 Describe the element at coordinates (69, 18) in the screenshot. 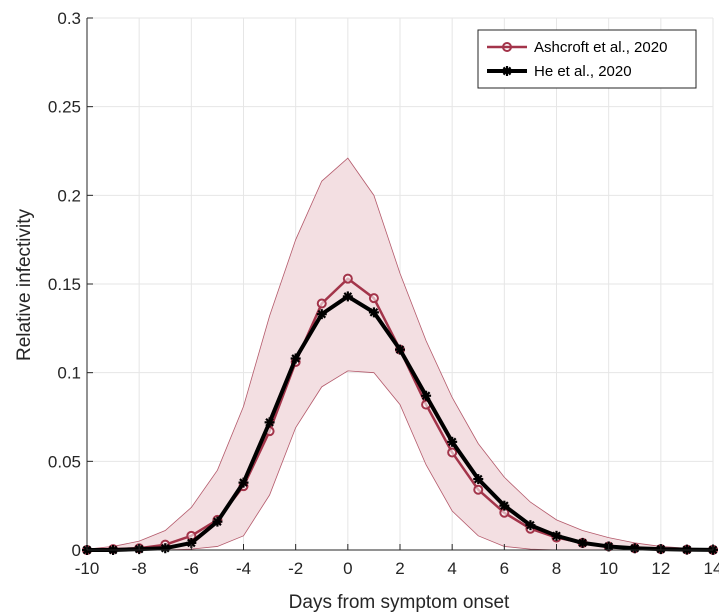

I see `y-tick-label: 0.3` at that location.